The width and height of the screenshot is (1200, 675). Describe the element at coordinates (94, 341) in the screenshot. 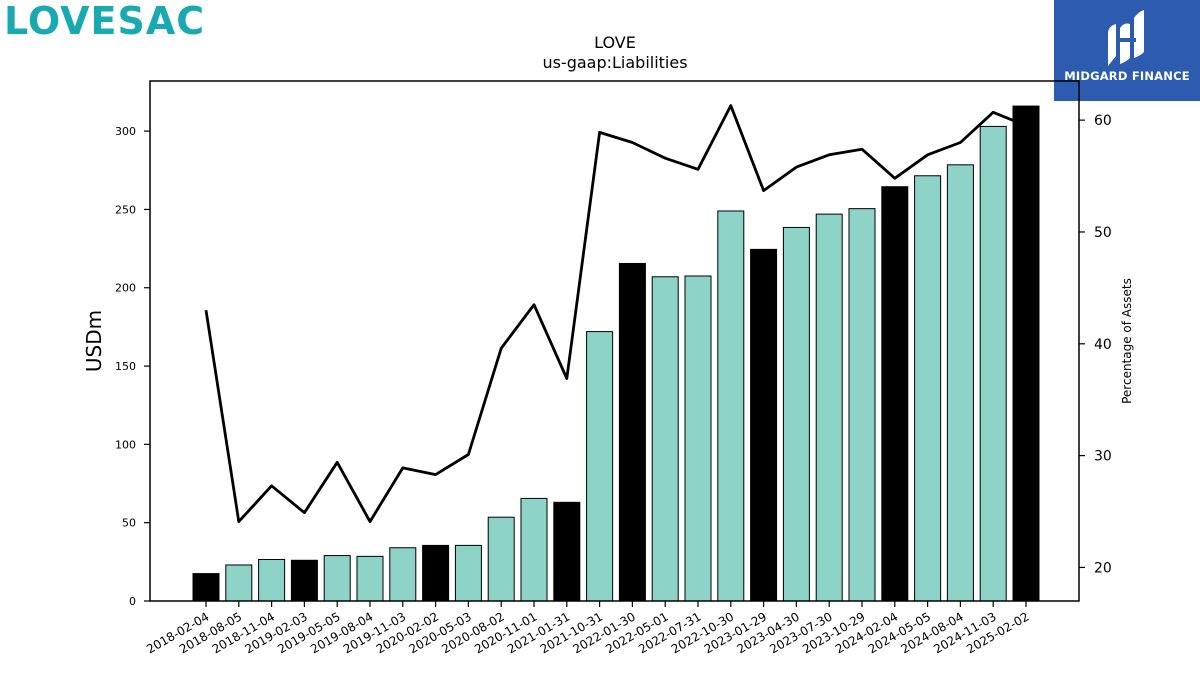

I see `y-axis-label: USDm` at that location.